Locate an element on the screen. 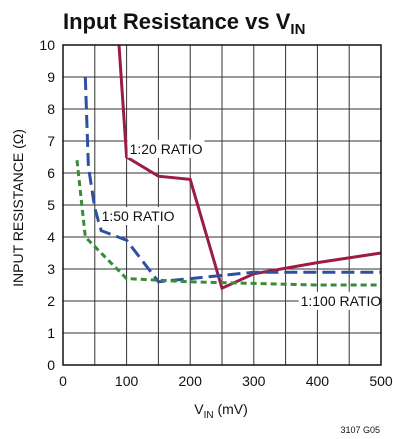  x-tick-label: 100 is located at coordinates (127, 381).